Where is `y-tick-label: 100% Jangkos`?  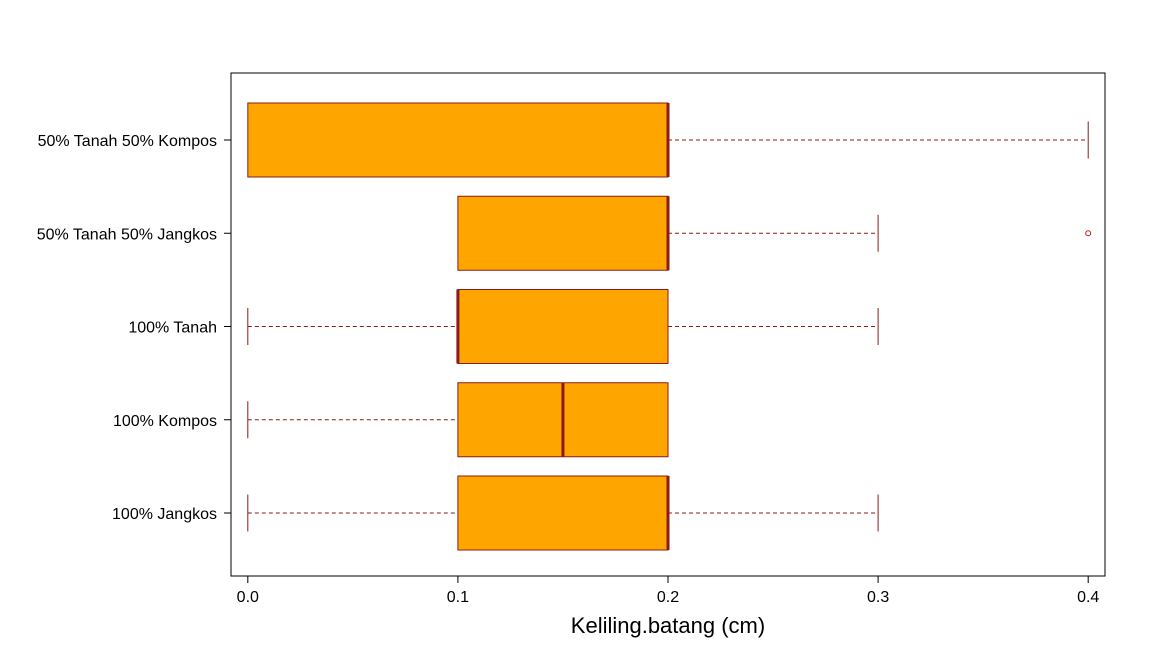
y-tick-label: 100% Jangkos is located at coordinates (164, 514).